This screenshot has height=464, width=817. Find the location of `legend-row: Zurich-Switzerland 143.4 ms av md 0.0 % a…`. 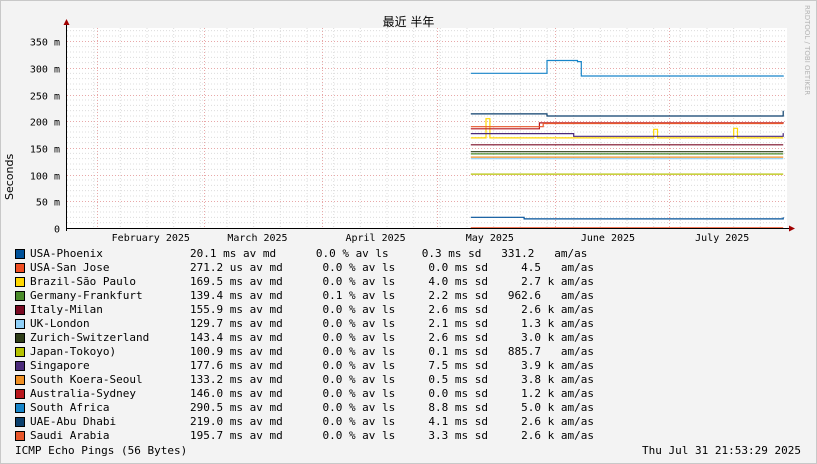

legend-row: Zurich-Switzerland 143.4 ms av md 0.0 % a… is located at coordinates (335, 338).